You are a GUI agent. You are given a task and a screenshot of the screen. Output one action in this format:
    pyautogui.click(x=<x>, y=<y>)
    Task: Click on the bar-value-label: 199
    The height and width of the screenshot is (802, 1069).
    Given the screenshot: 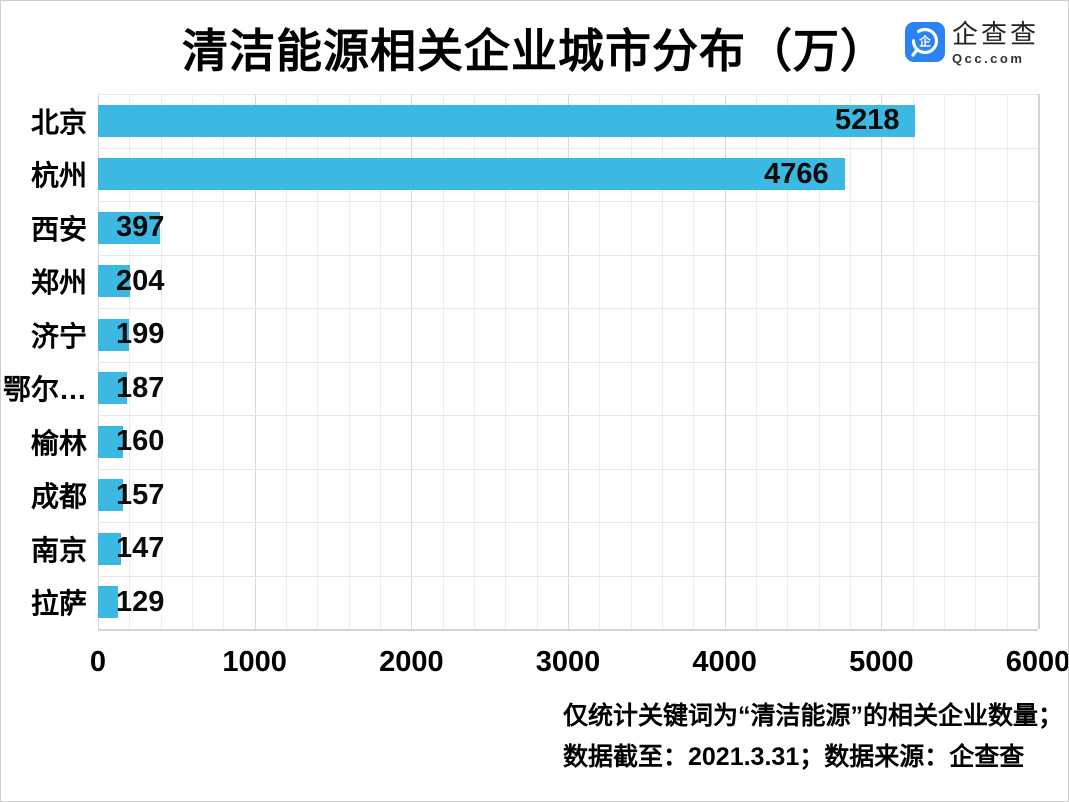 What is the action you would take?
    pyautogui.click(x=140, y=334)
    